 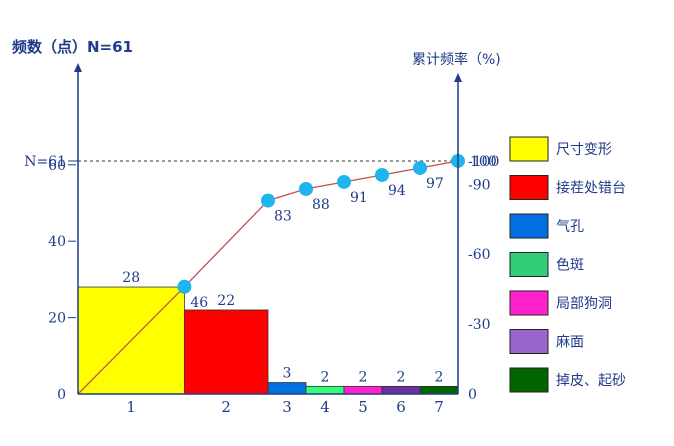 I want to click on bar-value-4: 2, so click(x=325, y=377).